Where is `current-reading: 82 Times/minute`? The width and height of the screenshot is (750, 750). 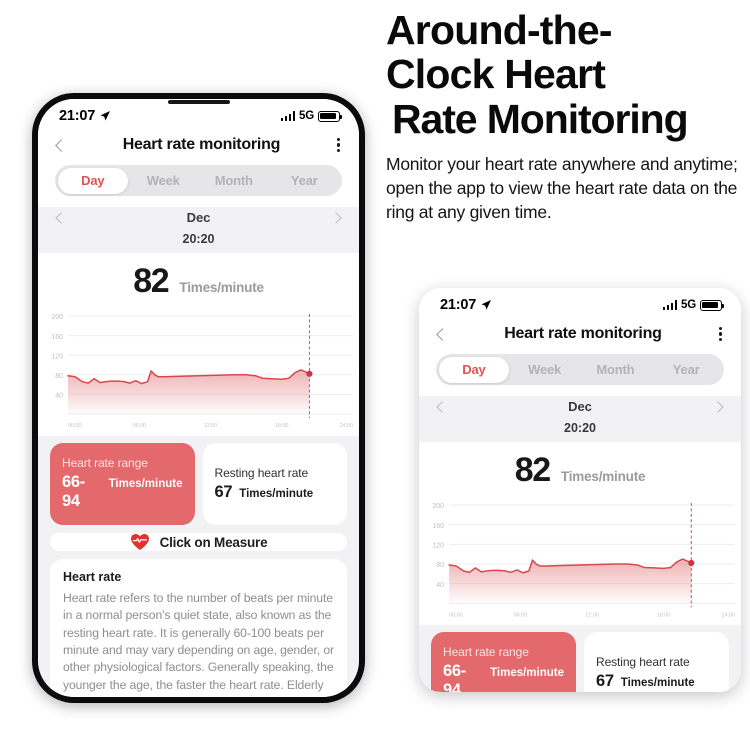 current-reading: 82 Times/minute is located at coordinates (198, 285).